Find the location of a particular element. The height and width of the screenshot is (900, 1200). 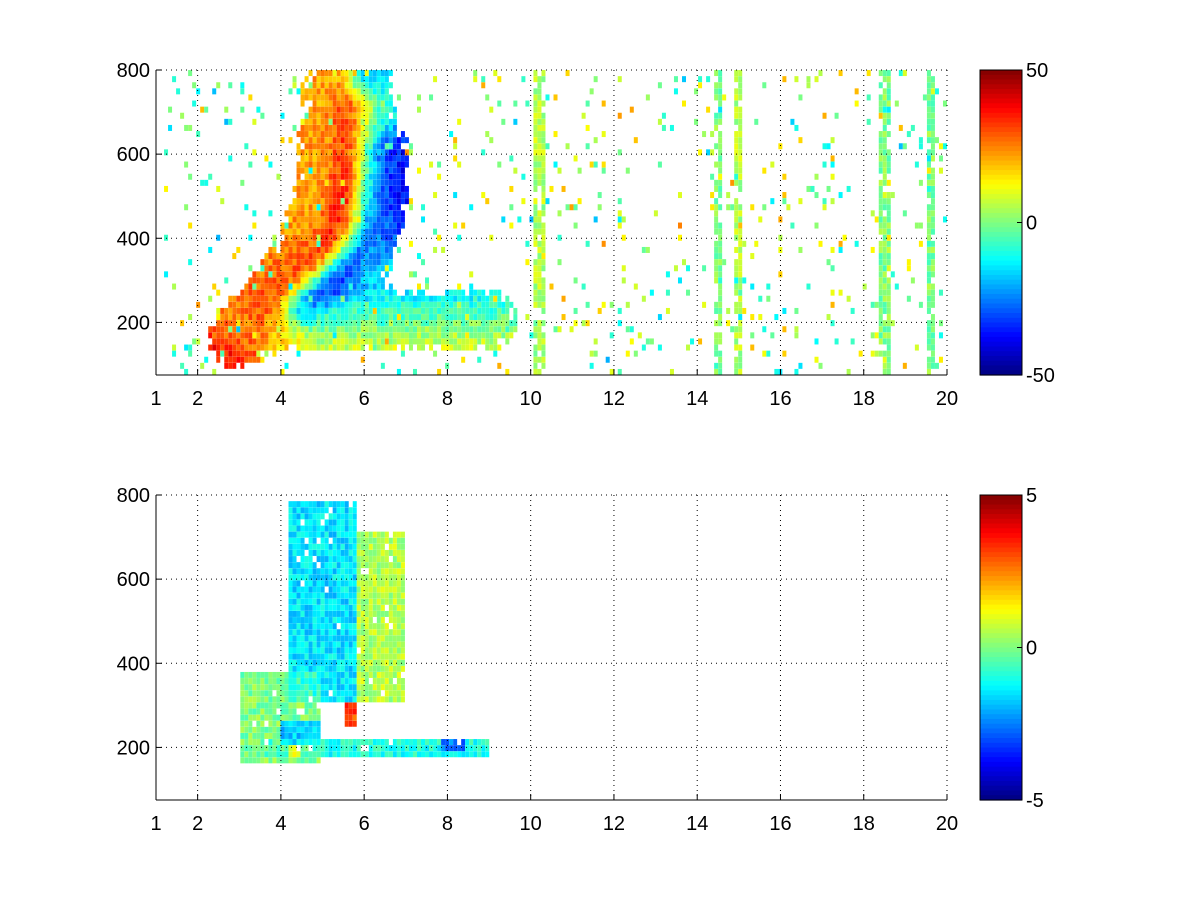

x-tick-label: 6 is located at coordinates (364, 824).